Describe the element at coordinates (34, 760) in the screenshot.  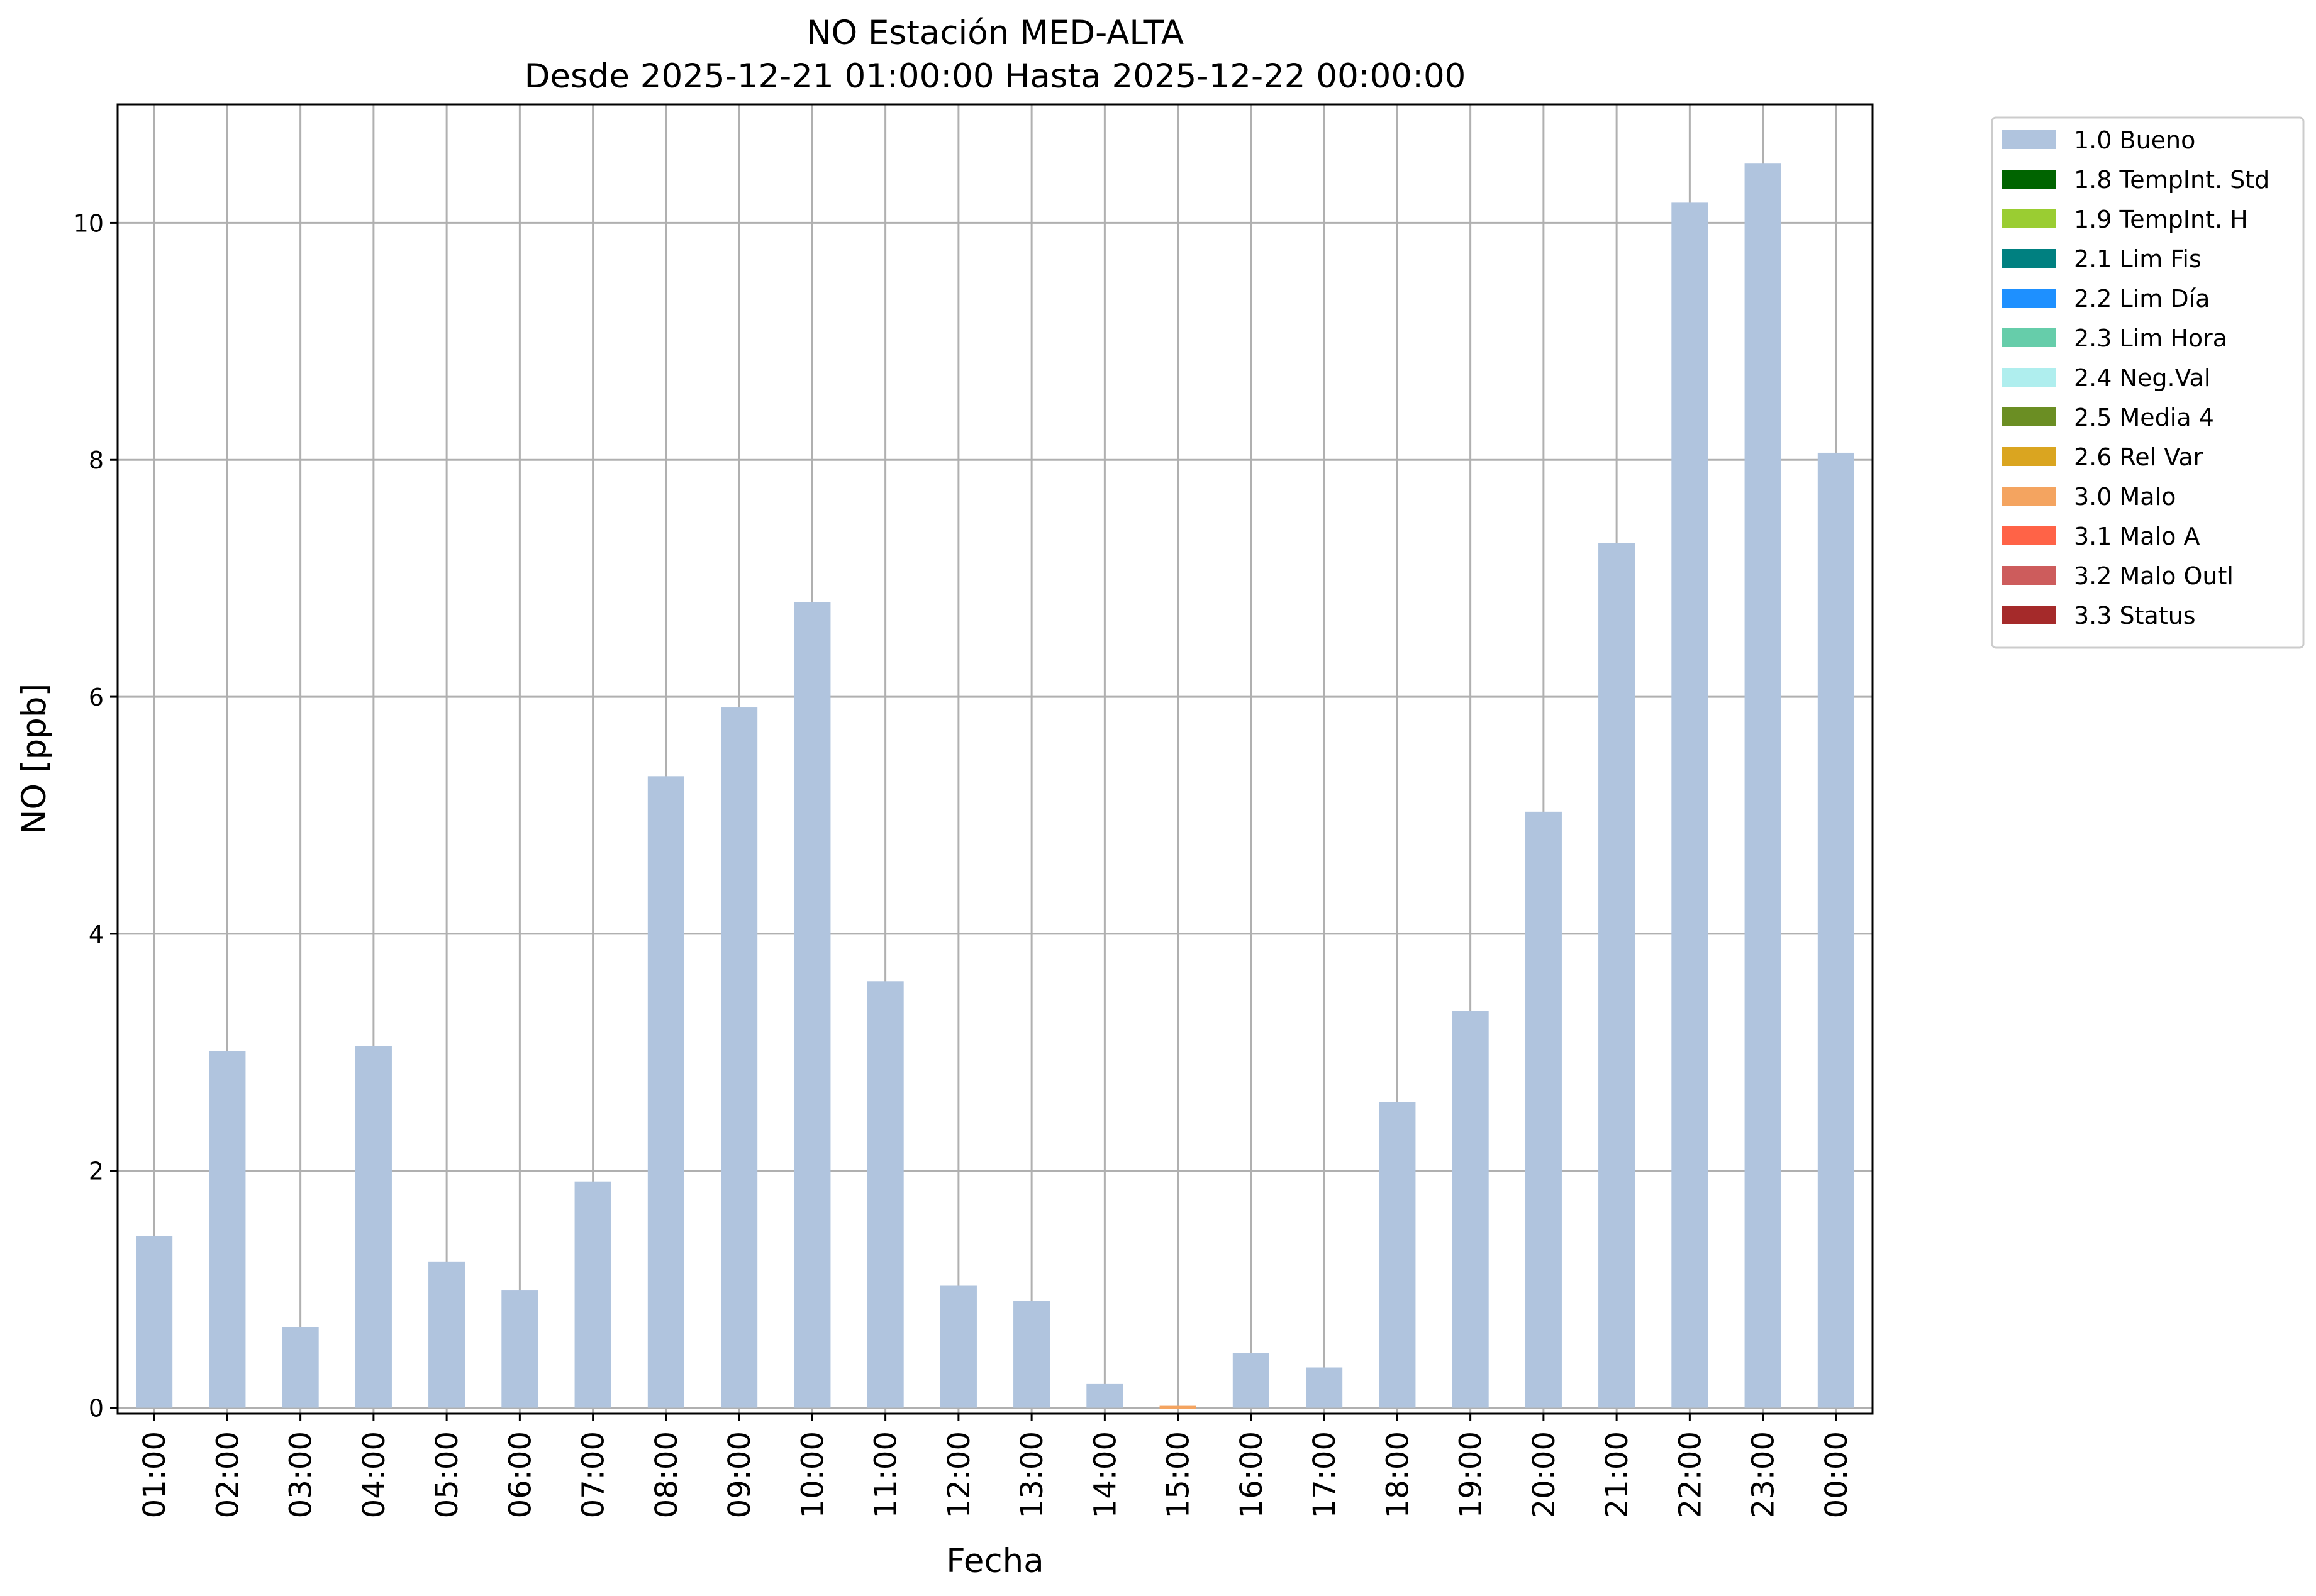
I see `y-axis-label: NO [ppb]` at that location.